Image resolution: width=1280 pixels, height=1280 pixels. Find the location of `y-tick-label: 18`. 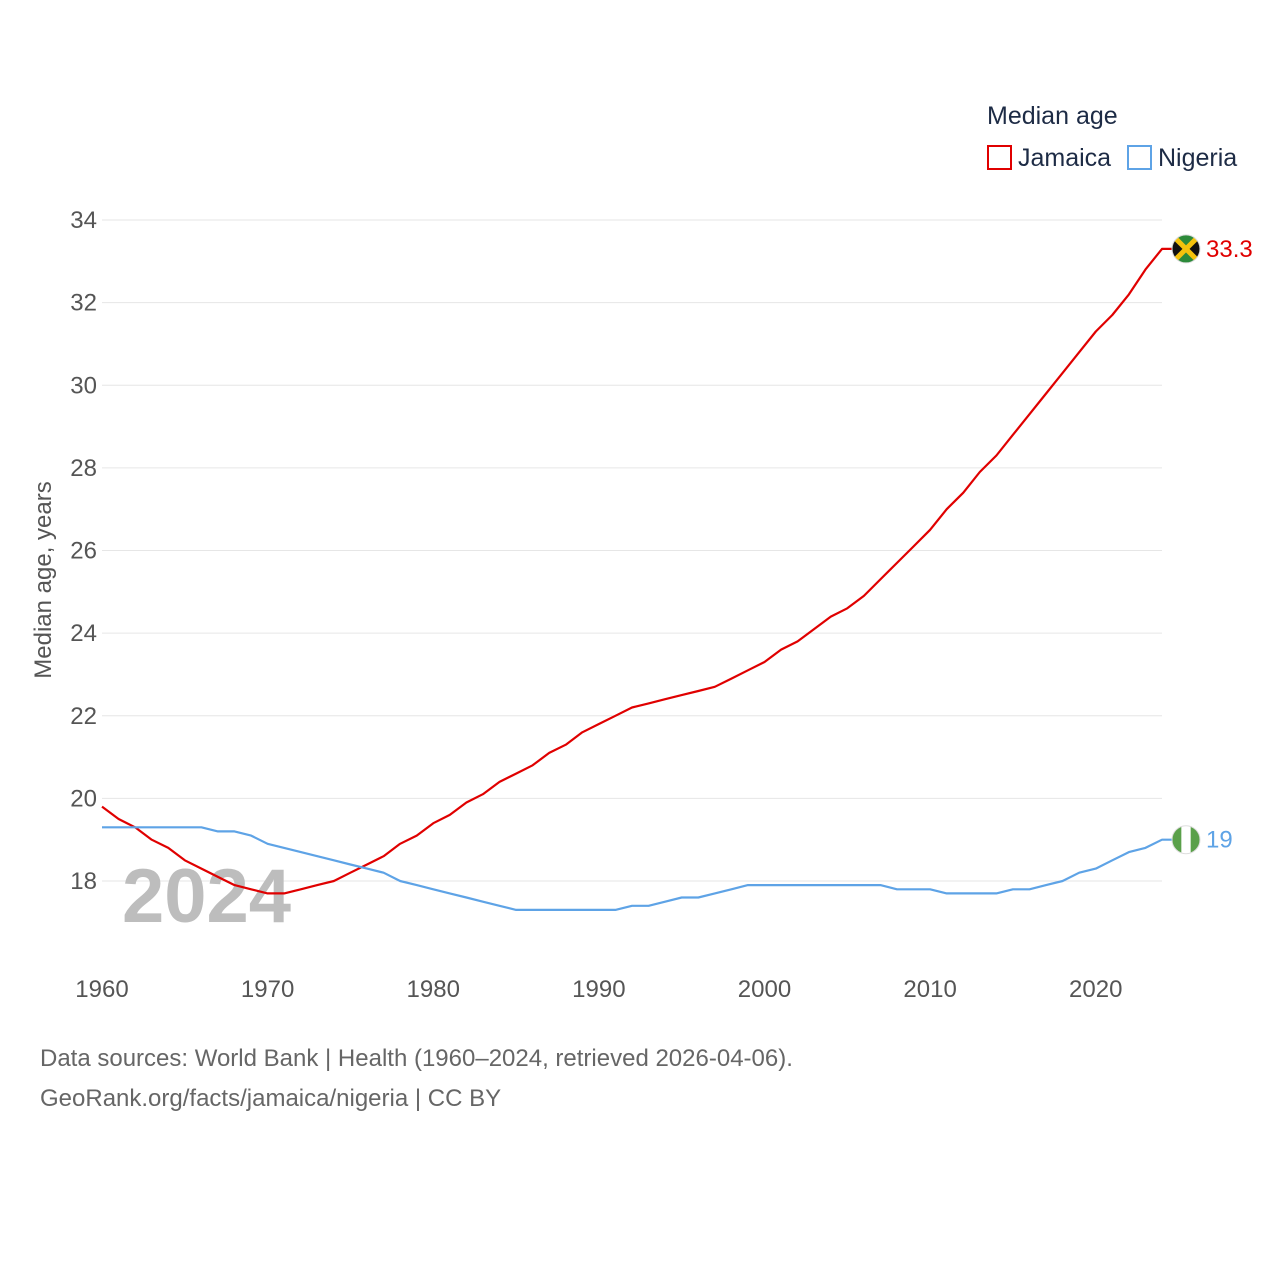

y-tick-label: 18 is located at coordinates (83, 881).